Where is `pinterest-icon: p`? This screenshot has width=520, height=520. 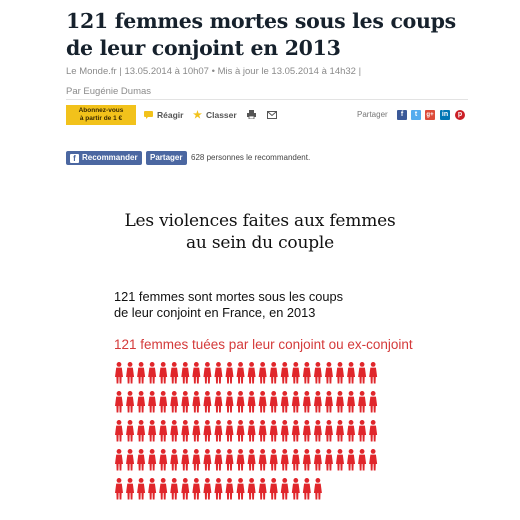 pinterest-icon: p is located at coordinates (460, 115).